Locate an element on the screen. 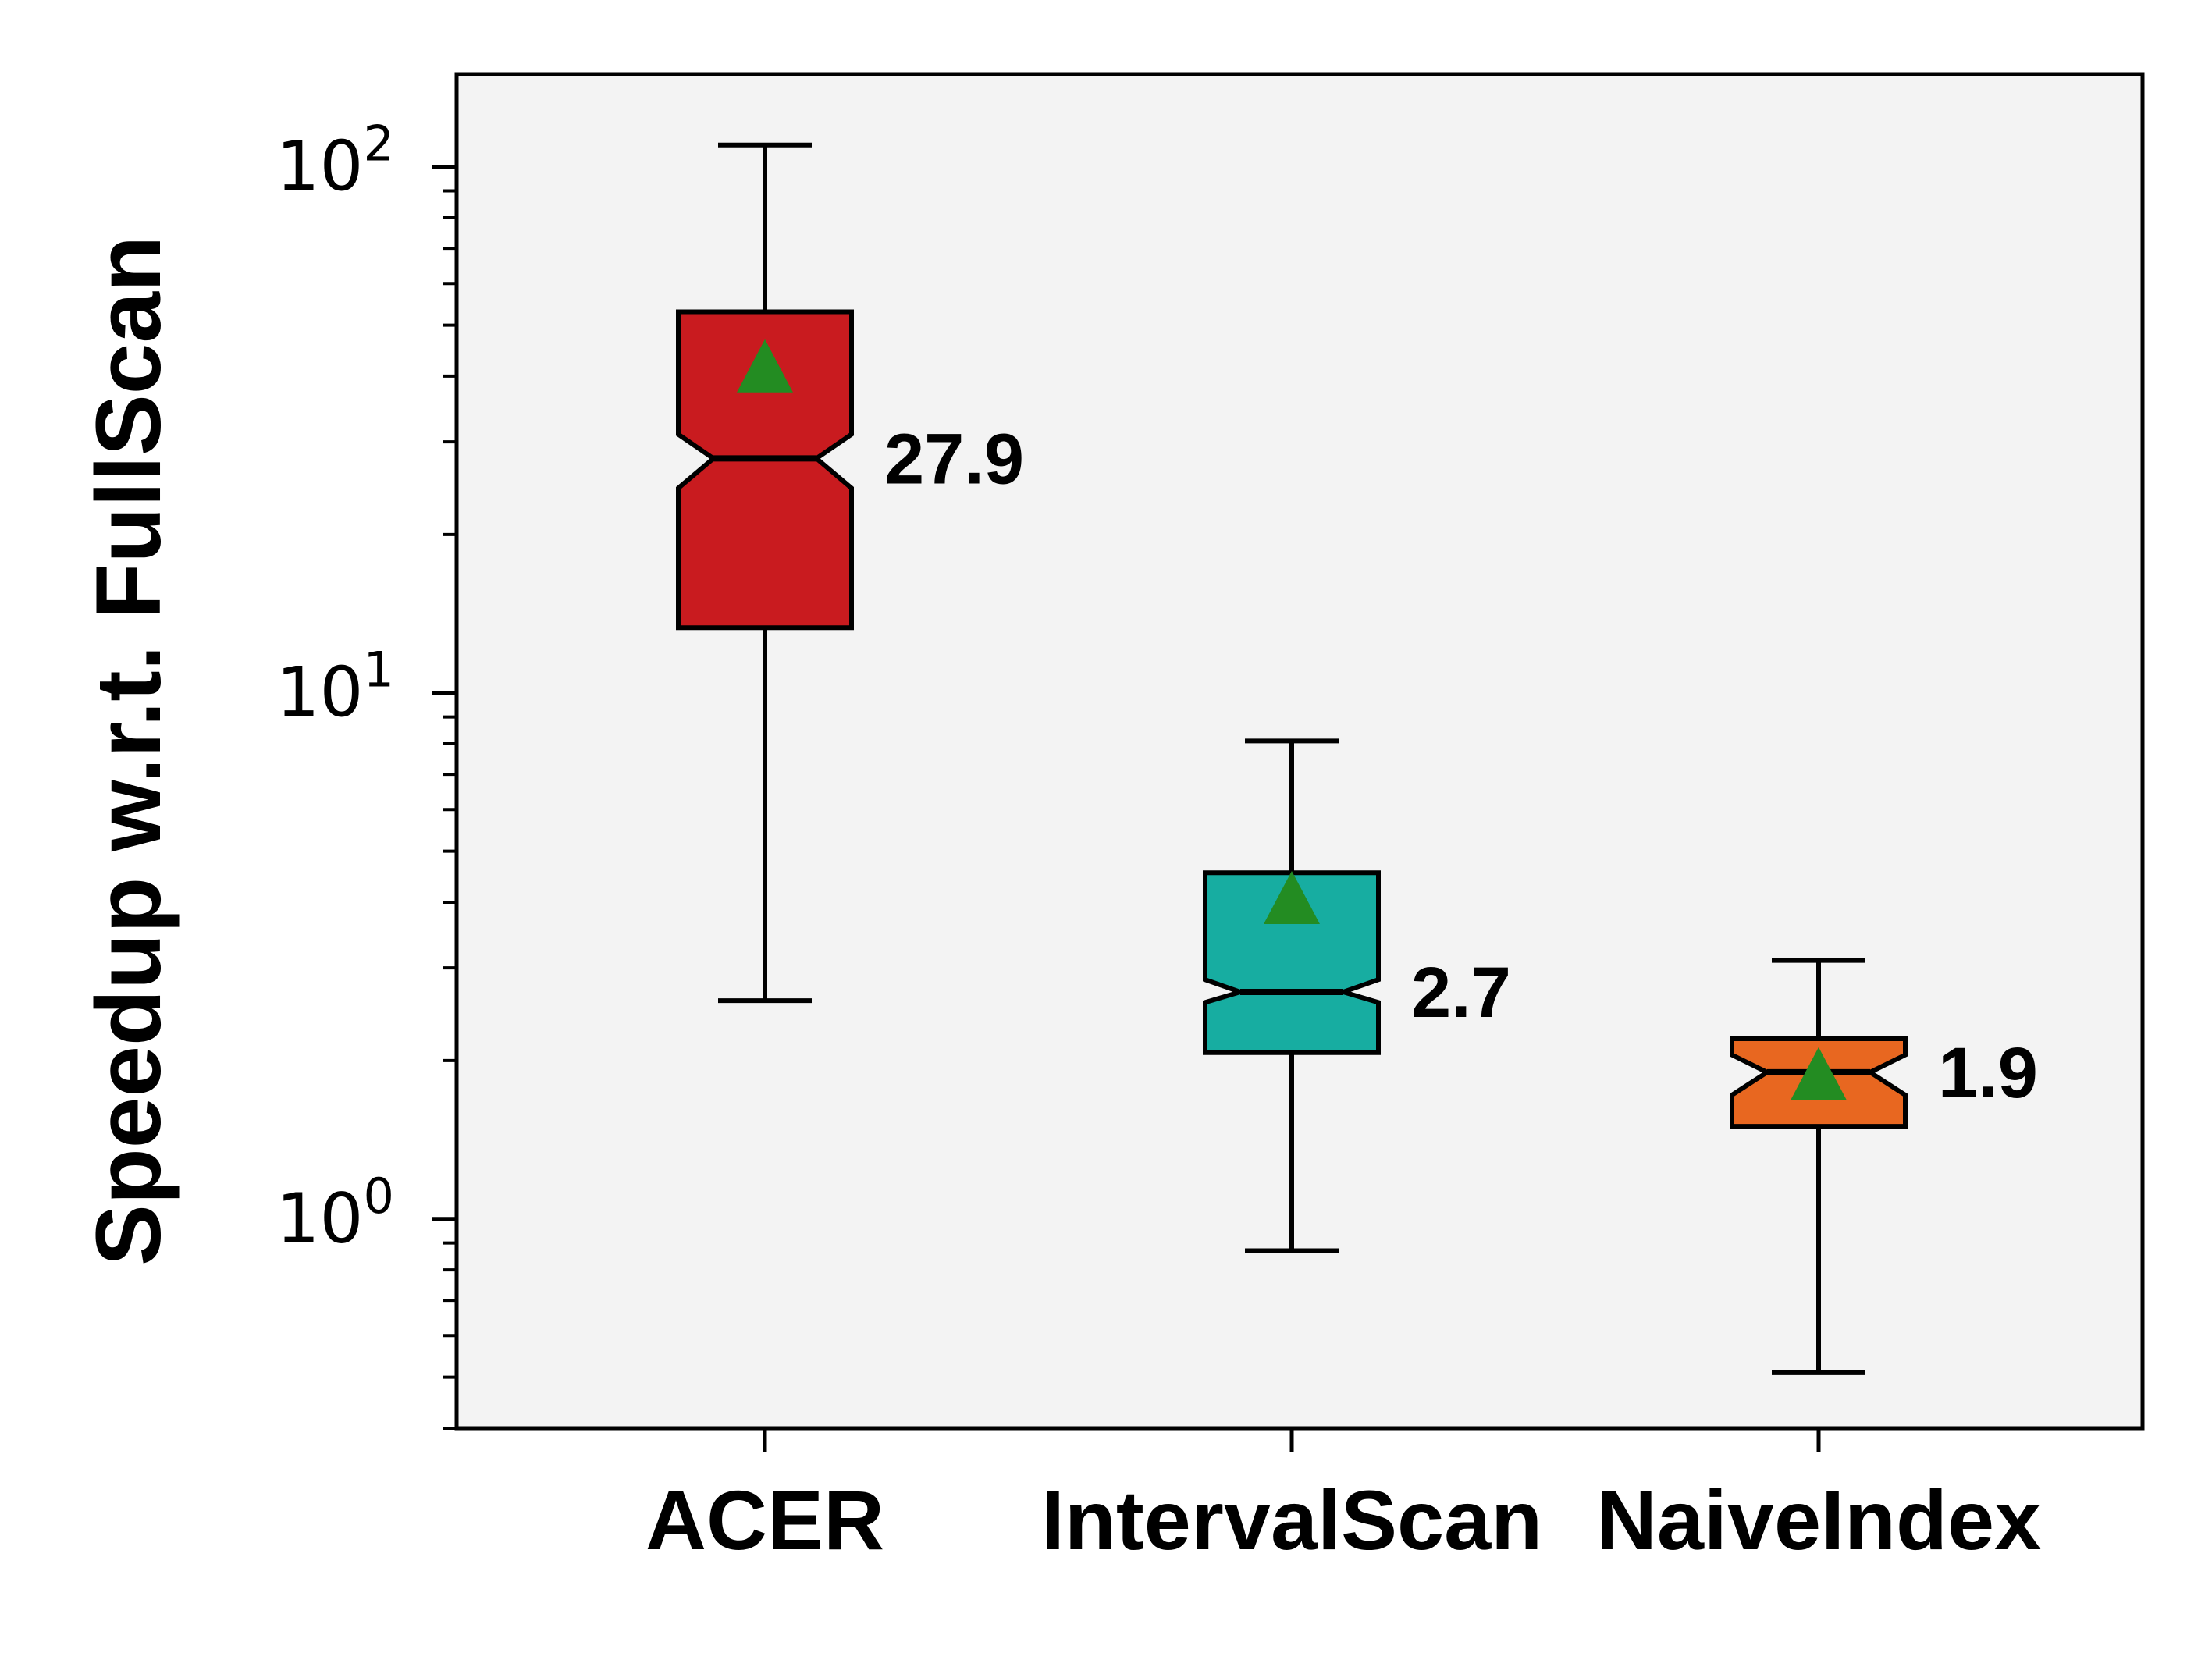 This screenshot has height=1653, width=2212. median-value-label: 1.9 is located at coordinates (1988, 1073).